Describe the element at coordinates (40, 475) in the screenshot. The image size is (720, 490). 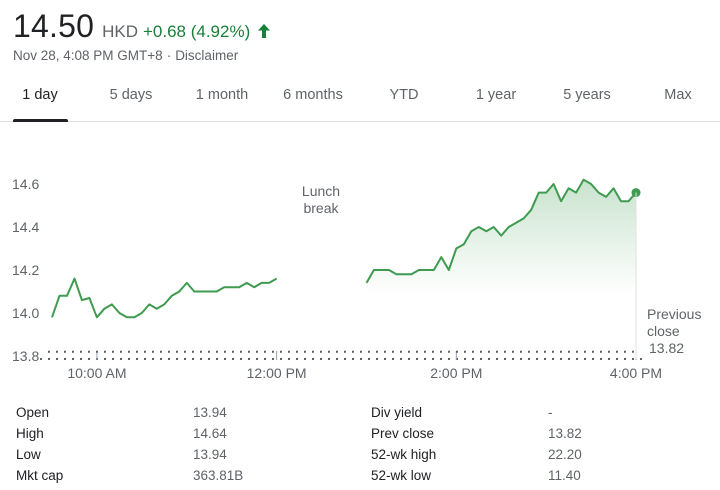
I see `stat-label-mkt-cap: Mkt cap` at that location.